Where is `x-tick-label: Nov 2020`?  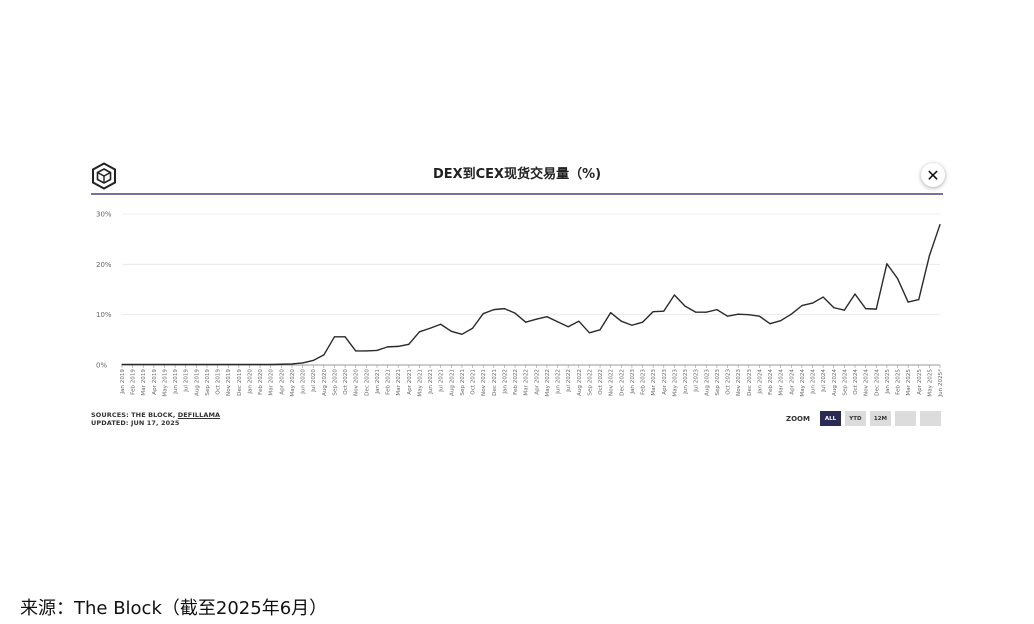 x-tick-label: Nov 2020 is located at coordinates (357, 382).